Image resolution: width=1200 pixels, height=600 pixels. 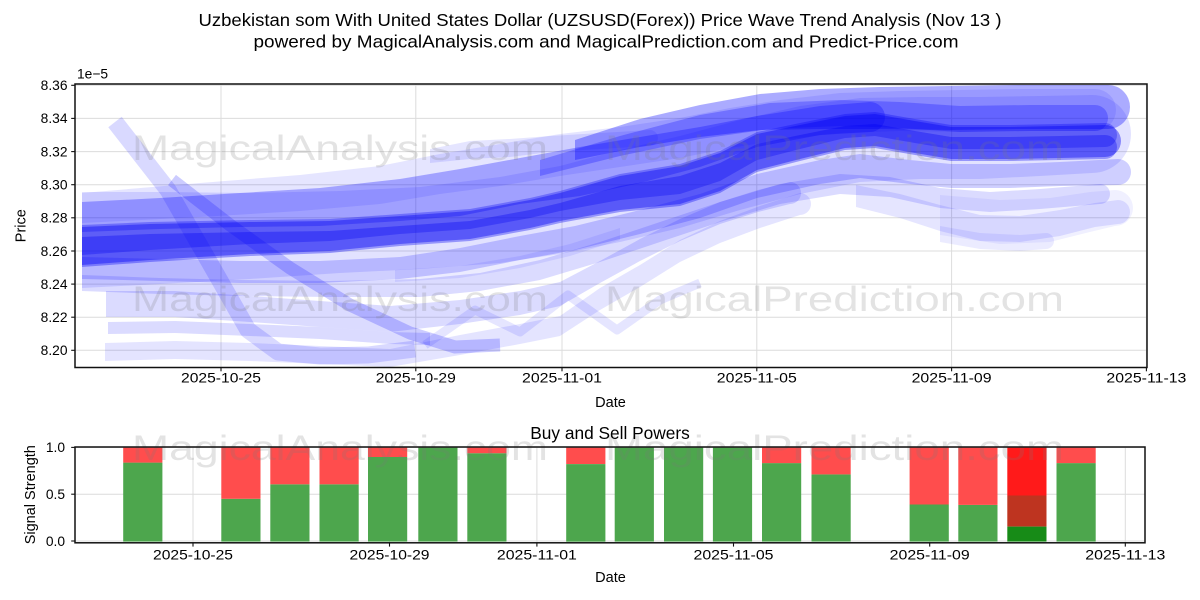 I want to click on svg-text: 8.22, so click(x=54, y=317).